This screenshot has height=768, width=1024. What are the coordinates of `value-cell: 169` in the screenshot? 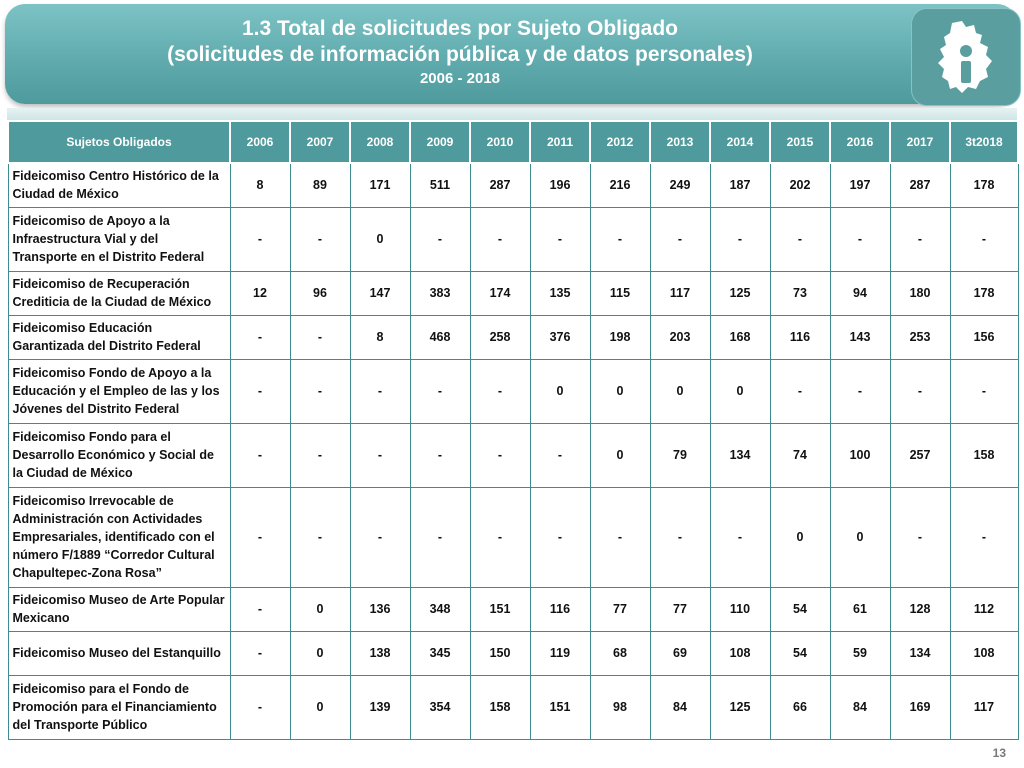 It's located at (920, 707).